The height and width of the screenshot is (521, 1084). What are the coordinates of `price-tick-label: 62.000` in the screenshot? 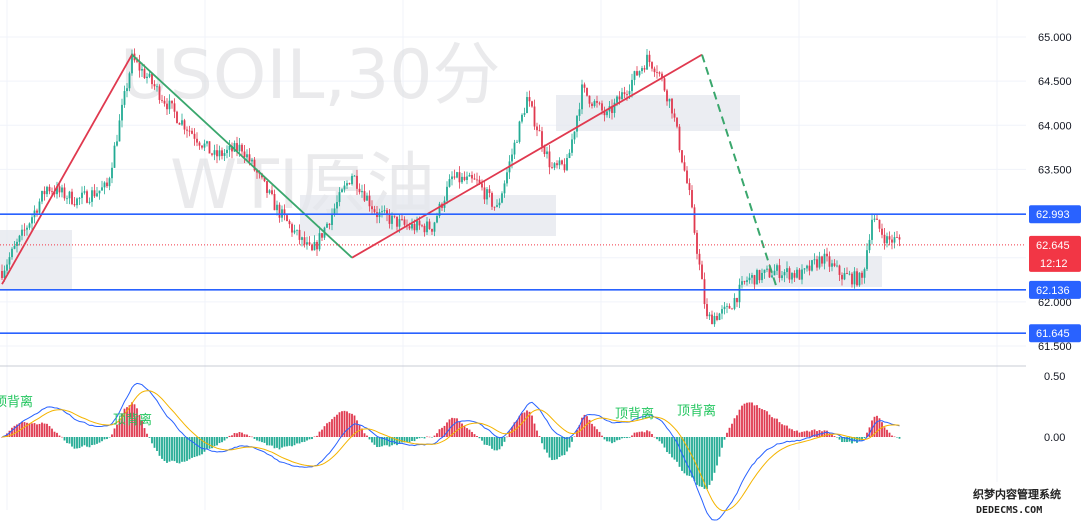 It's located at (1055, 303).